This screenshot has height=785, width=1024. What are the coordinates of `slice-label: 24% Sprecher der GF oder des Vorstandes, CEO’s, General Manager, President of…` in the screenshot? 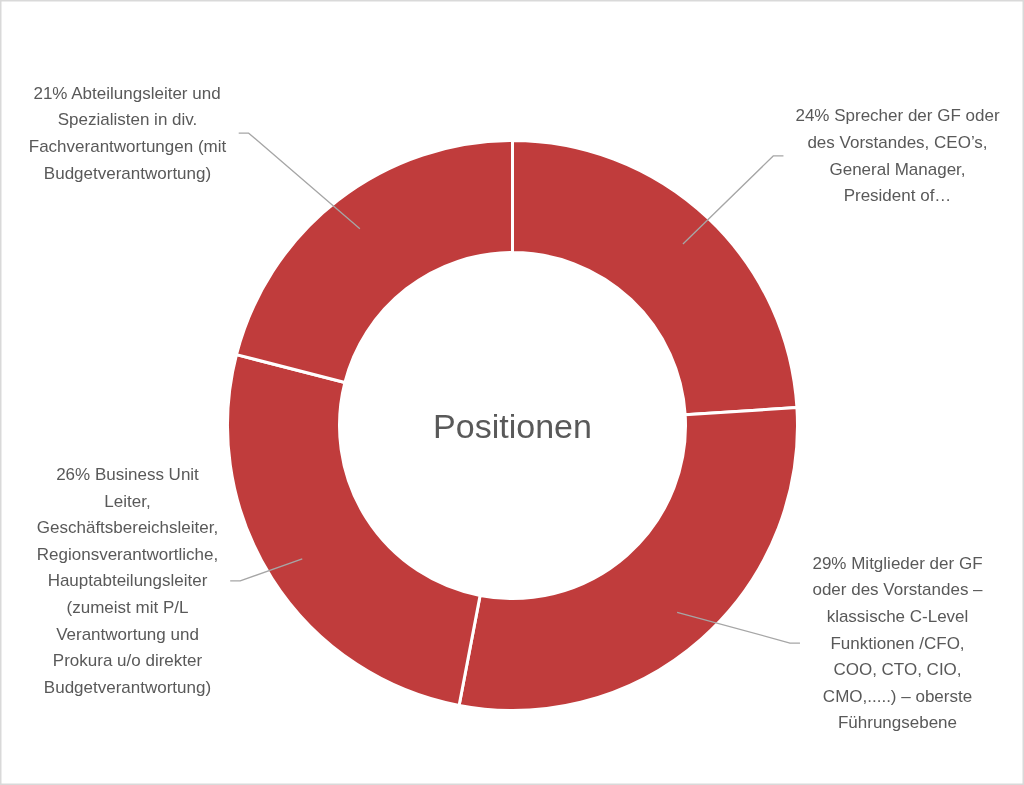 It's located at (897, 156).